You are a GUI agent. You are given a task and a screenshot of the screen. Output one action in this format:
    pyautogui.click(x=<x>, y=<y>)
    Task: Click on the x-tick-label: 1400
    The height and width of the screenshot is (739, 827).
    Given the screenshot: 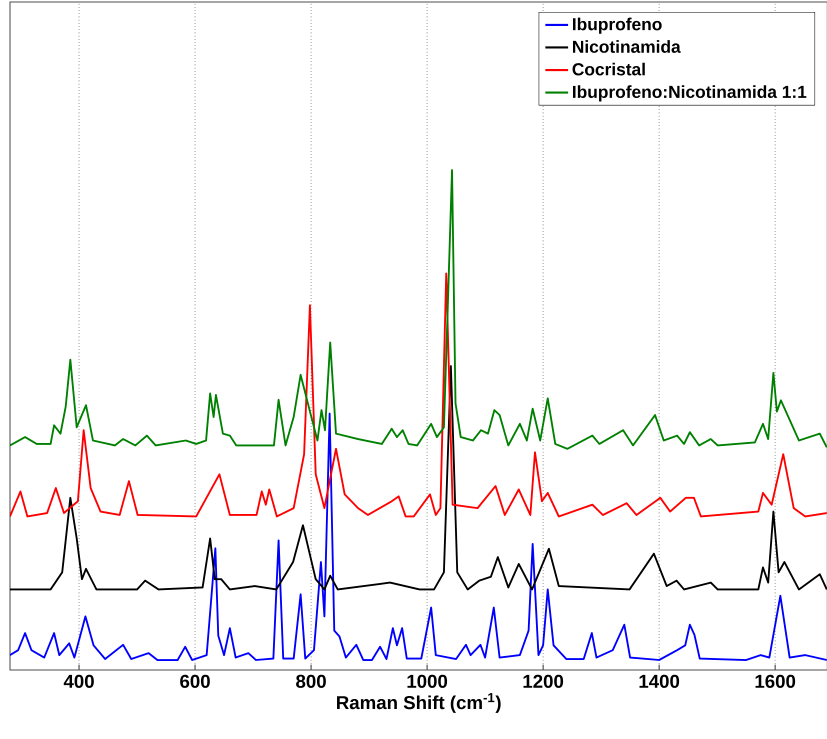 What is the action you would take?
    pyautogui.click(x=660, y=681)
    